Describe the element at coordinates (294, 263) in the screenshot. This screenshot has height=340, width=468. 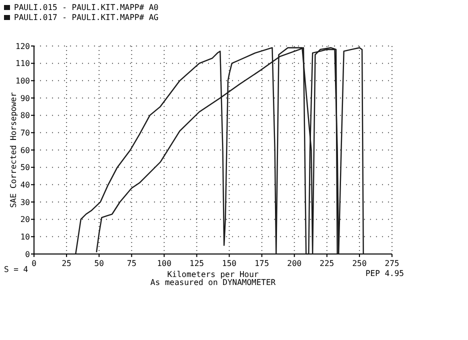
I see `x-tick-label: 200` at that location.